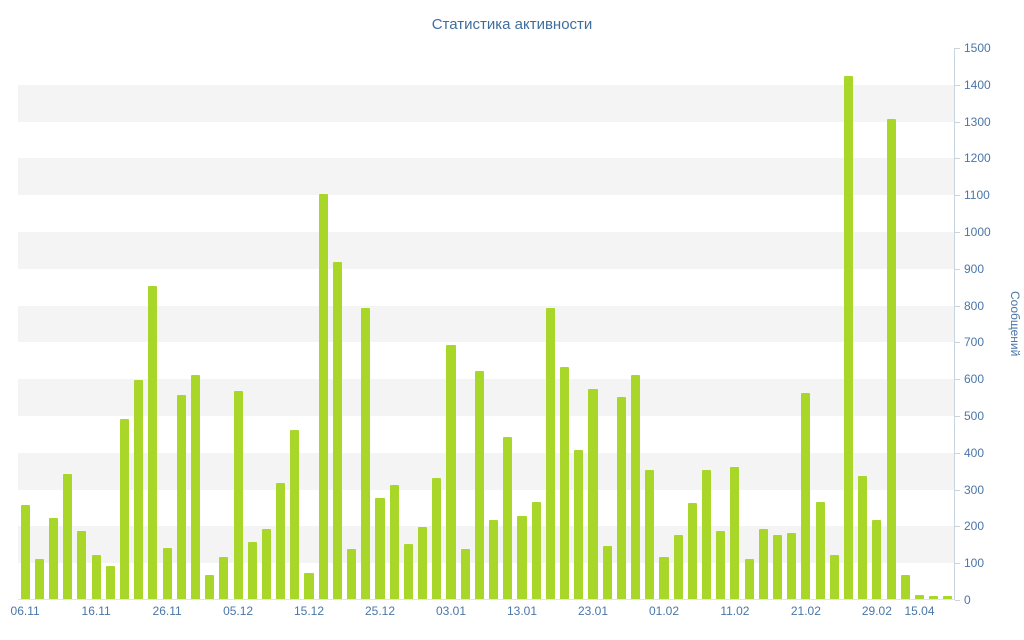 The image size is (1024, 640). I want to click on x-tick-label: 25.12, so click(380, 611).